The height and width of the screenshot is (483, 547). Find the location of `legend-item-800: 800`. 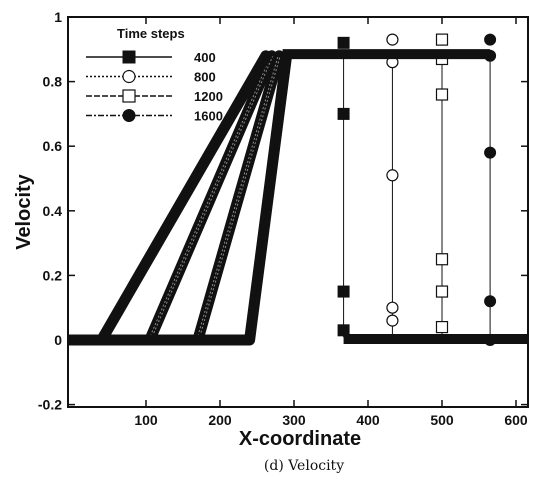

legend-item-800: 800 is located at coordinates (151, 77).